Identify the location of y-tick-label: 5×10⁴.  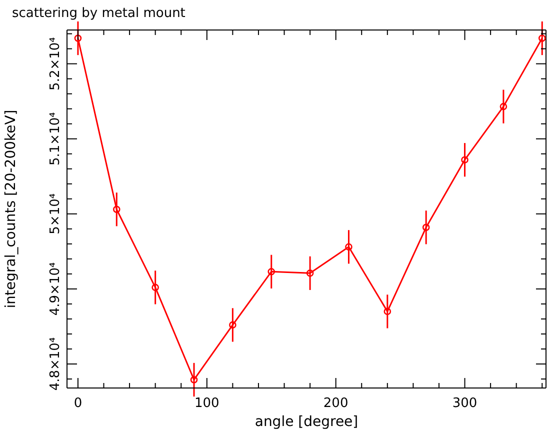
(55, 213).